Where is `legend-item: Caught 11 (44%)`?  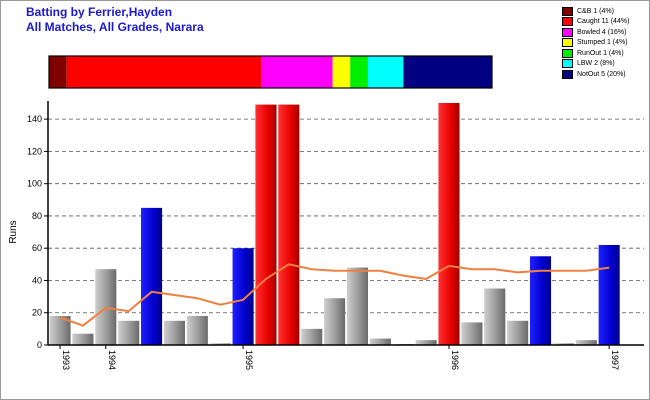 legend-item: Caught 11 (44%) is located at coordinates (605, 22).